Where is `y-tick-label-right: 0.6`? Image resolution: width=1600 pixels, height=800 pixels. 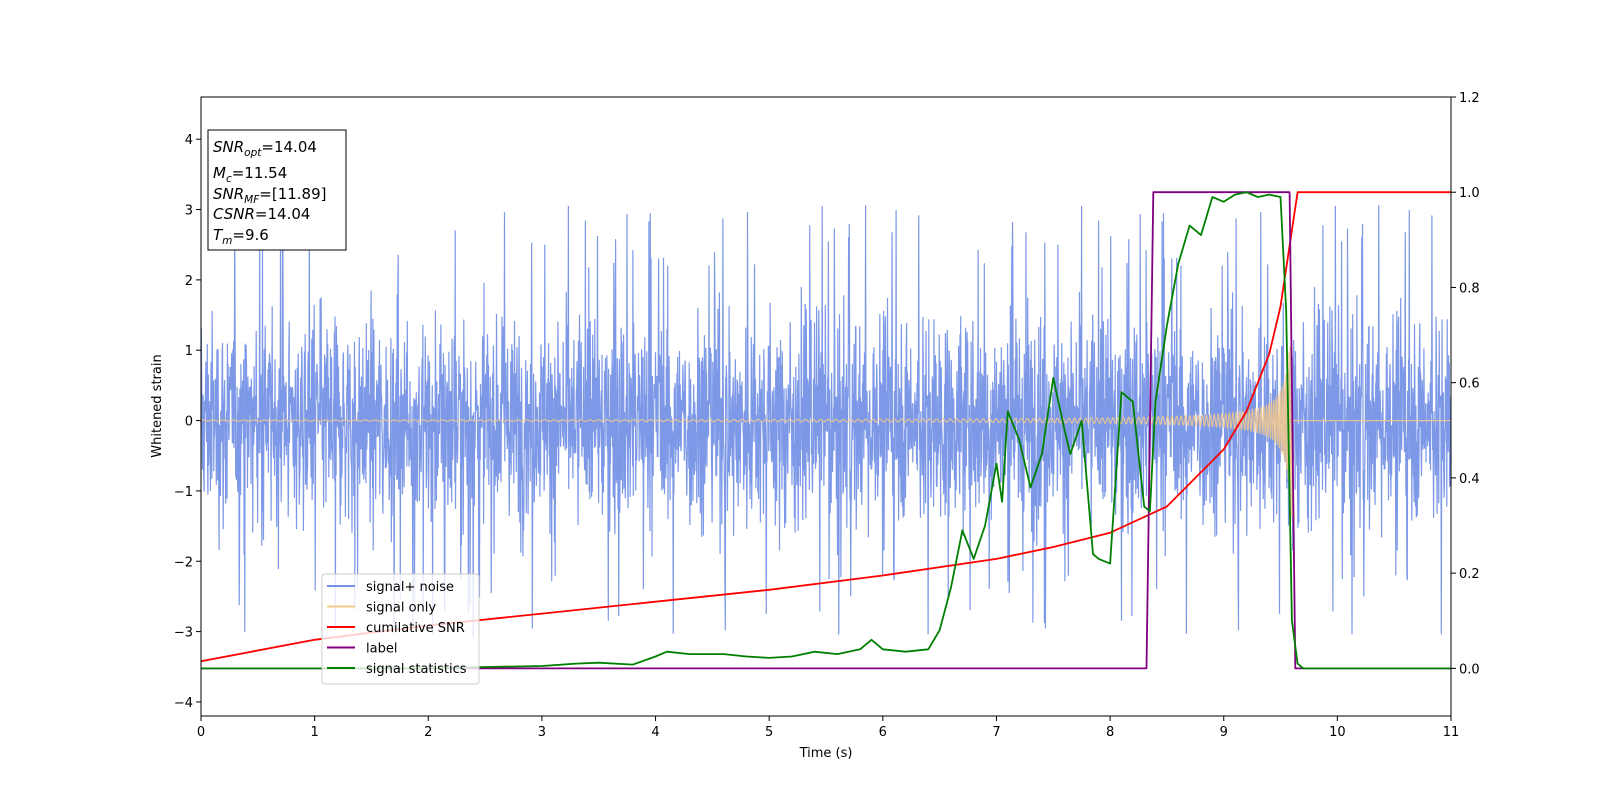 y-tick-label-right: 0.6 is located at coordinates (1469, 384).